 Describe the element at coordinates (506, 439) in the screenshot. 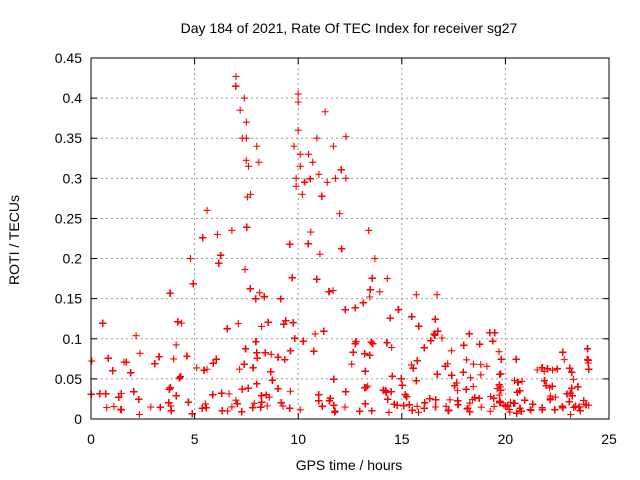

I see `x-tick-label: 20` at that location.